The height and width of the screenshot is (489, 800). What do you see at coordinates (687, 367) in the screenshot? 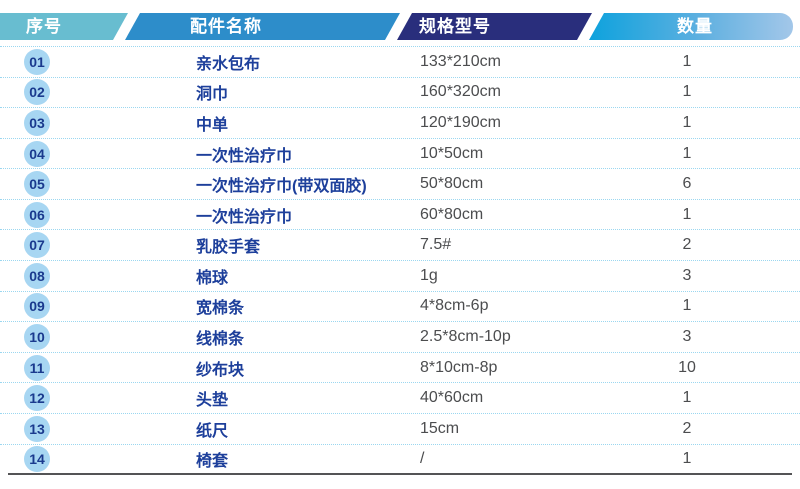
I see `qty-value: 10` at bounding box center [687, 367].